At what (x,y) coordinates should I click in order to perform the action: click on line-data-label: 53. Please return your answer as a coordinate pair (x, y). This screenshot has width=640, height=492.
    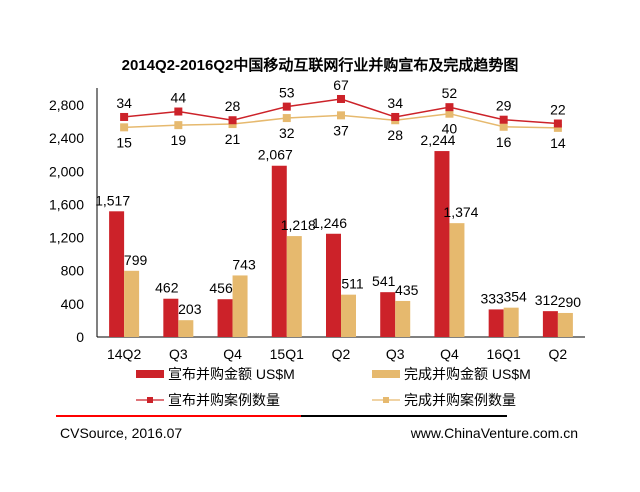
    Looking at the image, I should click on (287, 93).